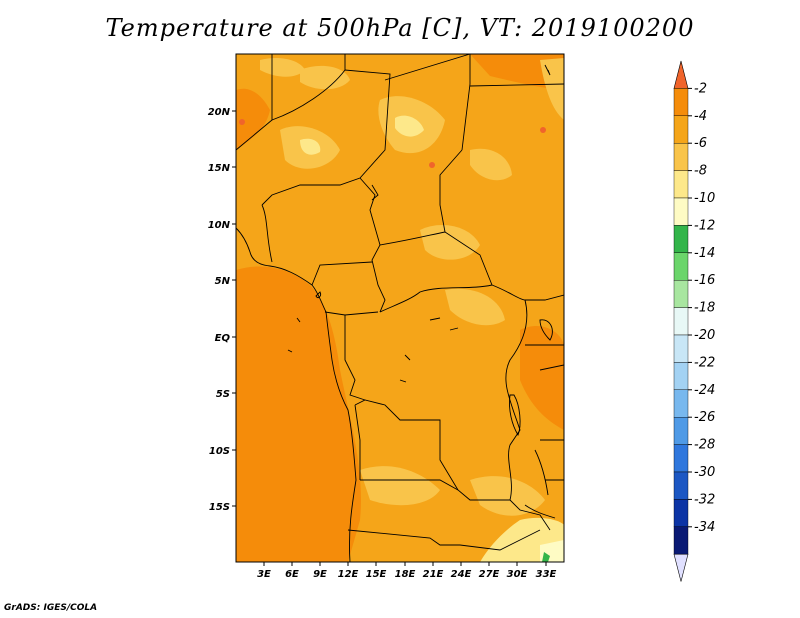 This screenshot has height=618, width=800. What do you see at coordinates (292, 574) in the screenshot?
I see `lon-tick-label: 6E` at bounding box center [292, 574].